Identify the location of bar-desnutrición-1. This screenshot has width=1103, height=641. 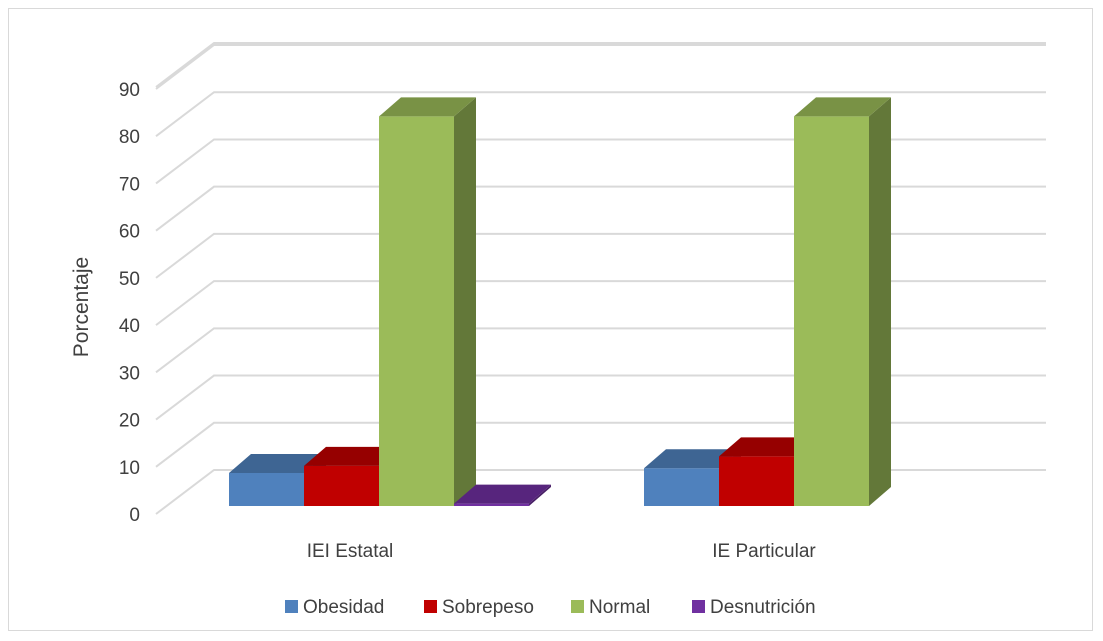
(502, 495).